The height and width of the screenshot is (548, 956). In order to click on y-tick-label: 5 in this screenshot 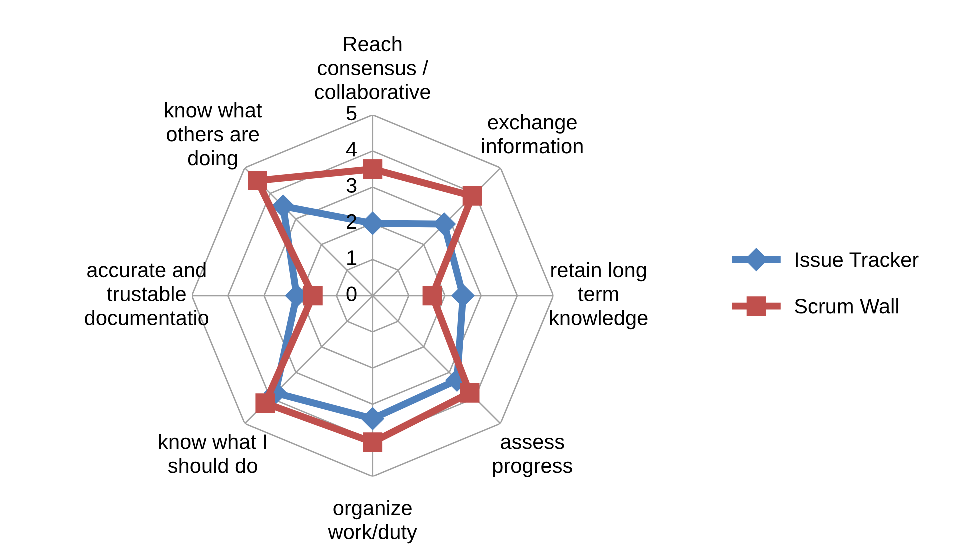, I will do `click(351, 113)`.